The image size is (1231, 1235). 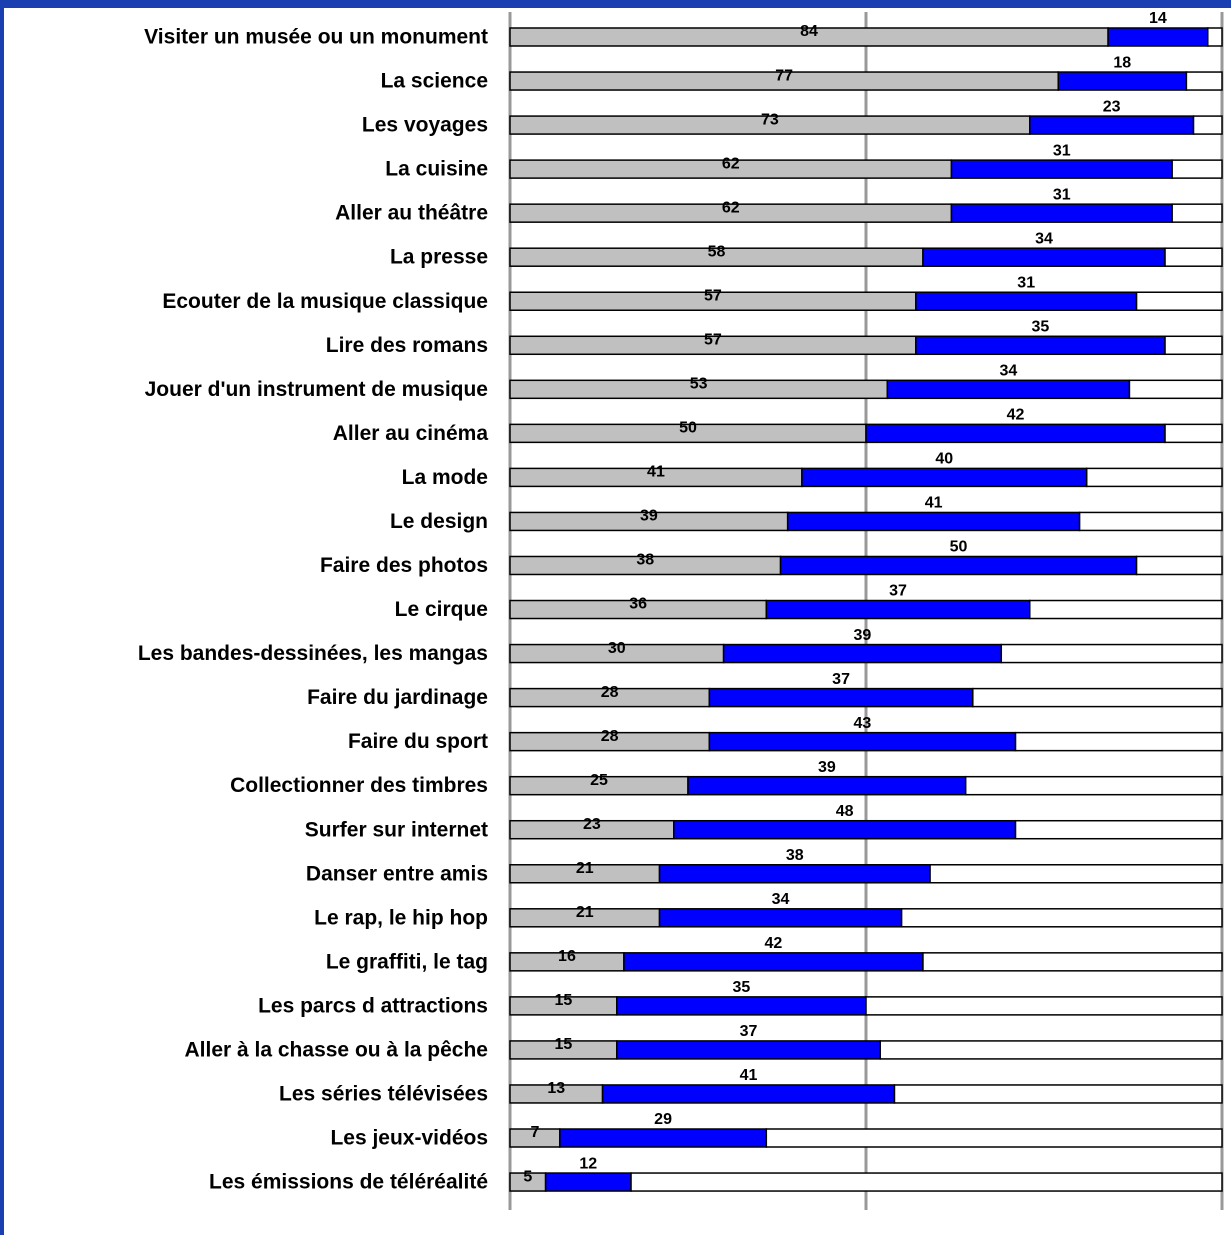 I want to click on value-label: 35, so click(x=1041, y=326).